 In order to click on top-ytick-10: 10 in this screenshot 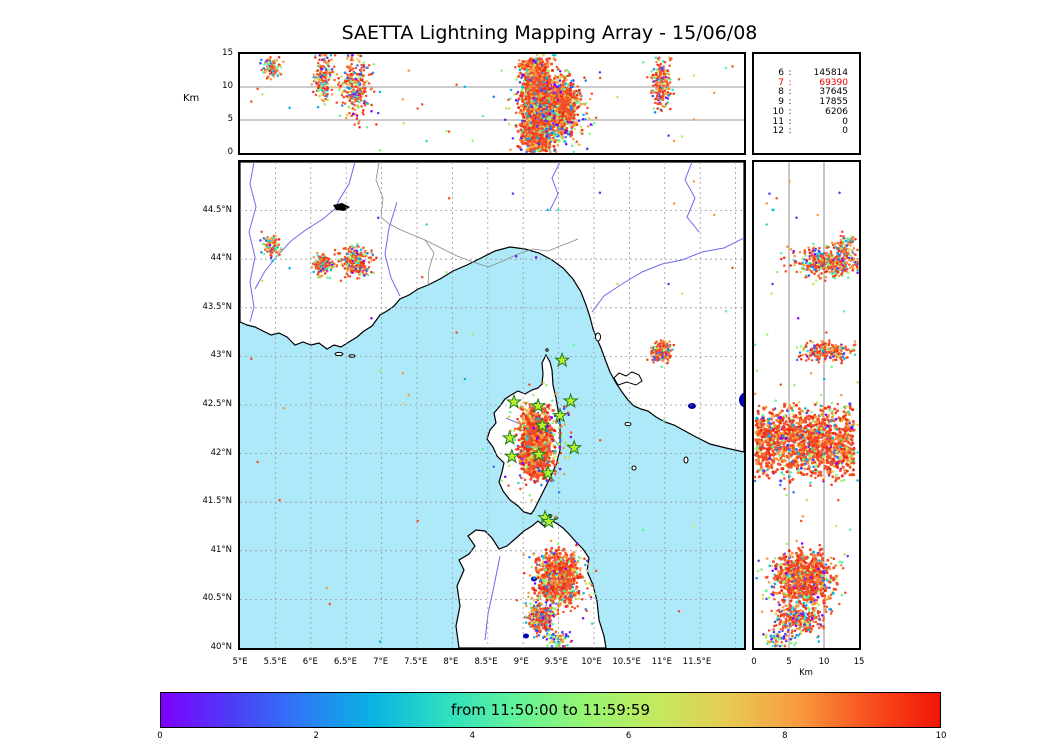, I will do `click(227, 86)`.